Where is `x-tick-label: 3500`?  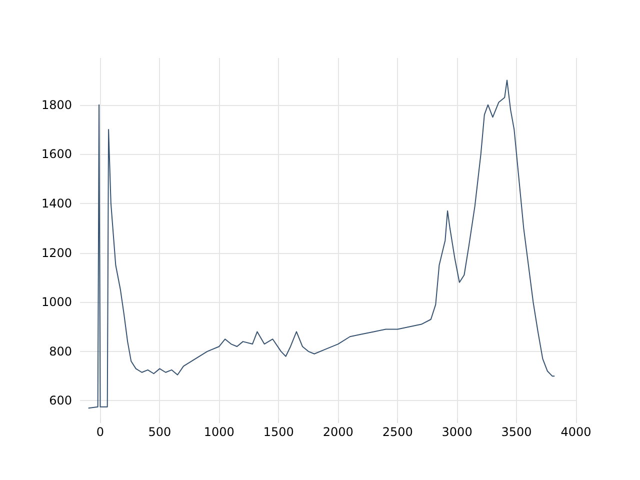
x-tick-label: 3500 is located at coordinates (516, 432).